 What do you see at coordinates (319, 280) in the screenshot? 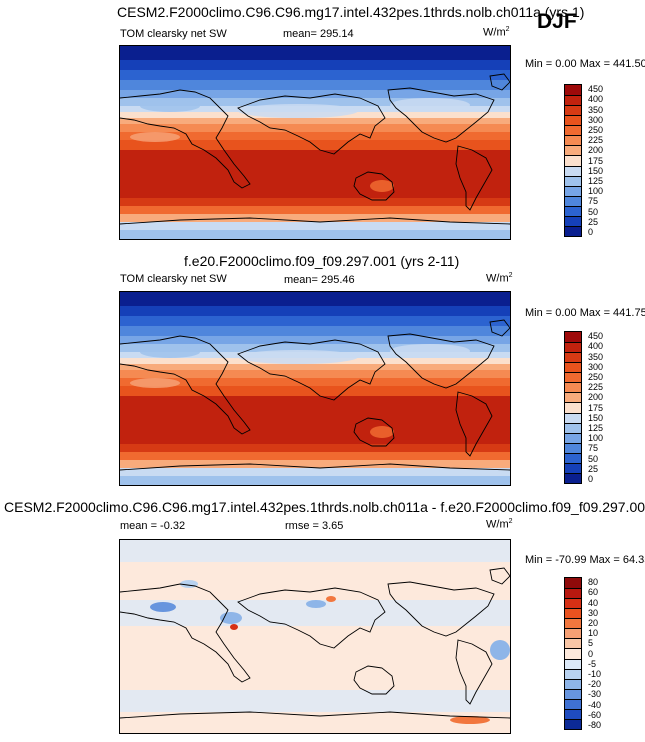
I see `panel-2-mean: mean= 295.46` at bounding box center [319, 280].